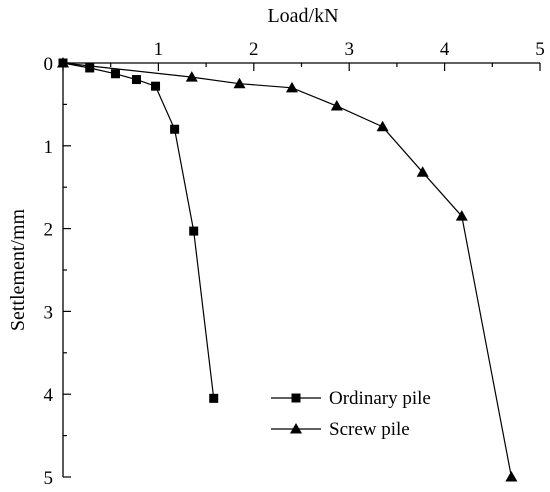 The width and height of the screenshot is (550, 492). Describe the element at coordinates (369, 429) in the screenshot. I see `legend-label: Screw pile` at that location.